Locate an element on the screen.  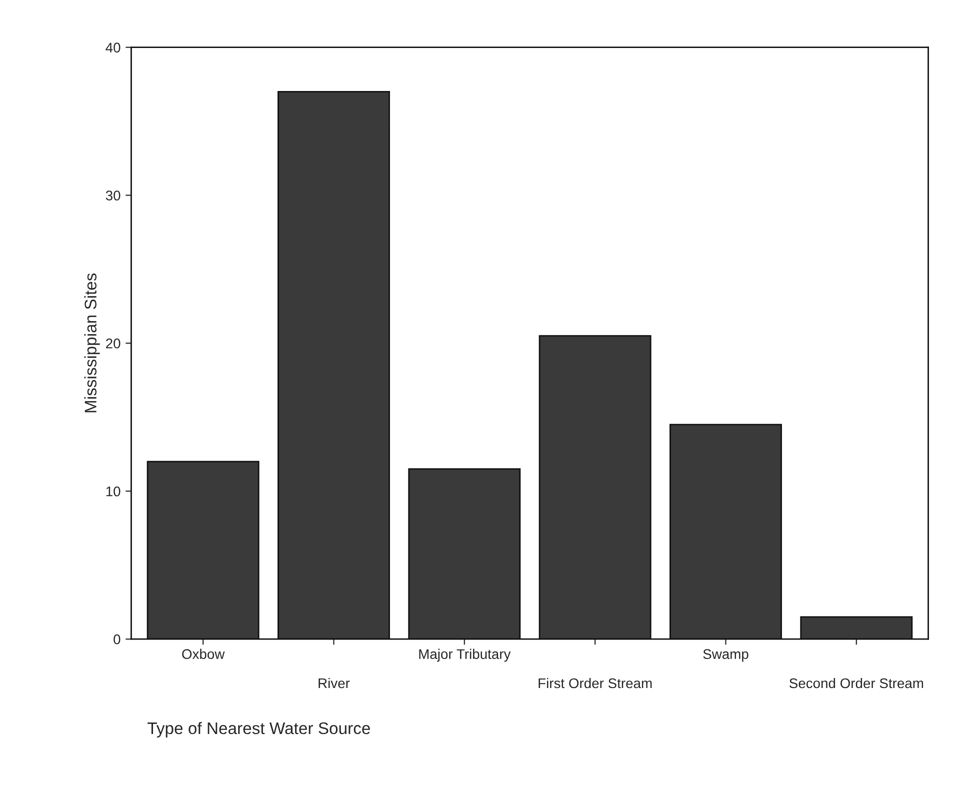
x-tick-label: Major Tributary is located at coordinates (465, 655).